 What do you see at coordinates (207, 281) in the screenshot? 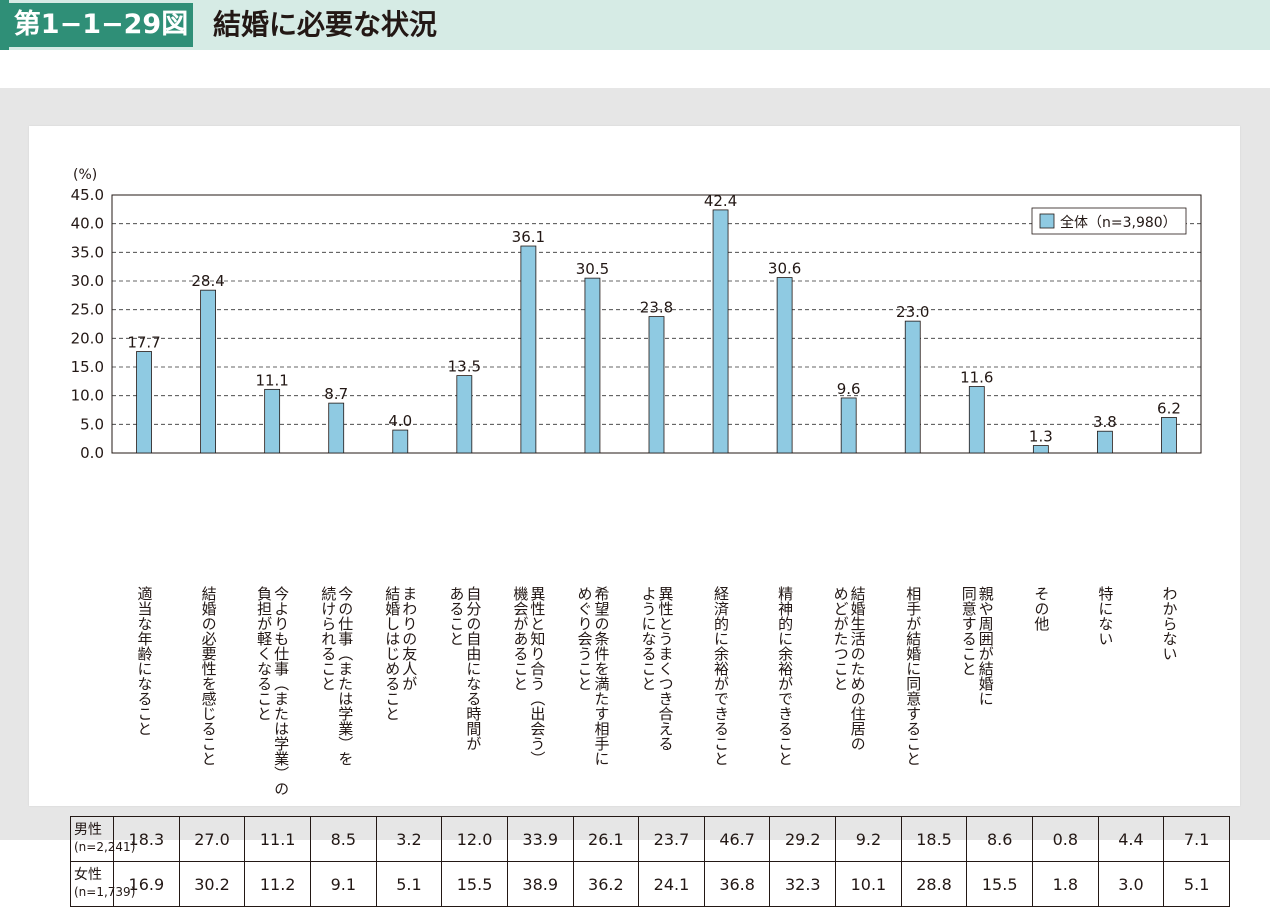
I see `data-label: 28.4` at bounding box center [207, 281].